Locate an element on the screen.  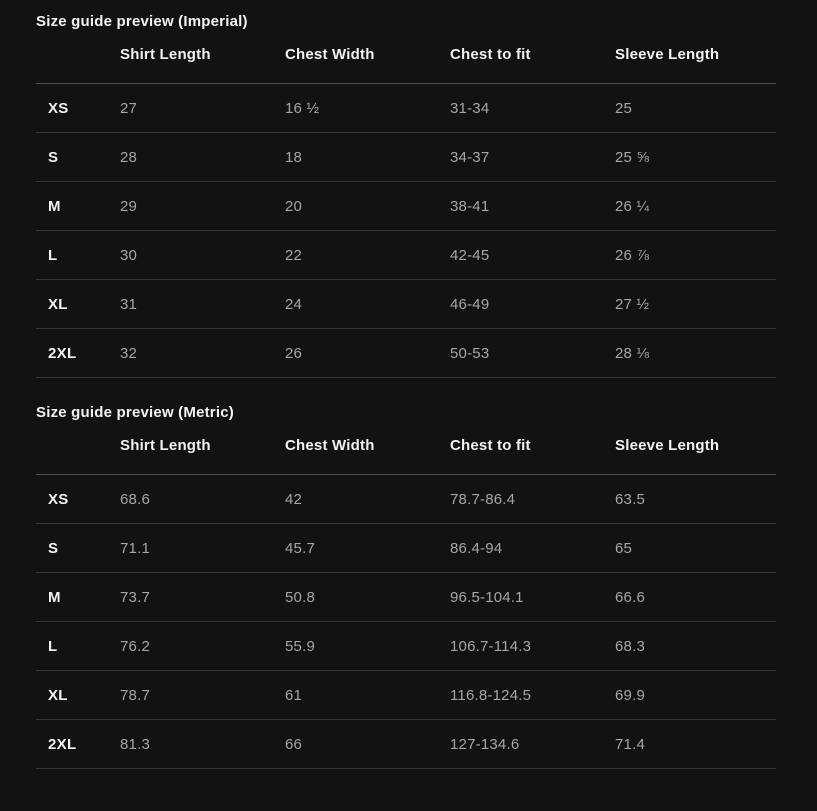
size-row: 2XL 32 26 50-53 28 ⅛ is located at coordinates (406, 353).